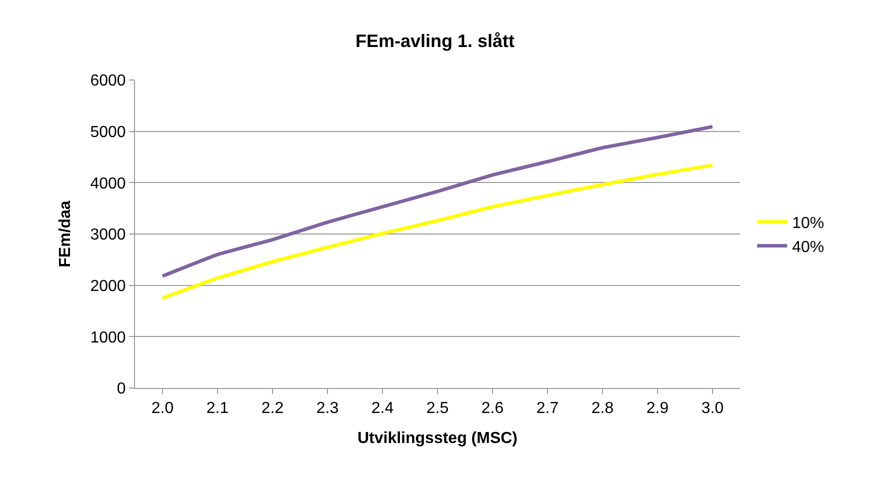 This screenshot has width=870, height=493. Describe the element at coordinates (108, 286) in the screenshot. I see `y-tick-label: 2000` at that location.